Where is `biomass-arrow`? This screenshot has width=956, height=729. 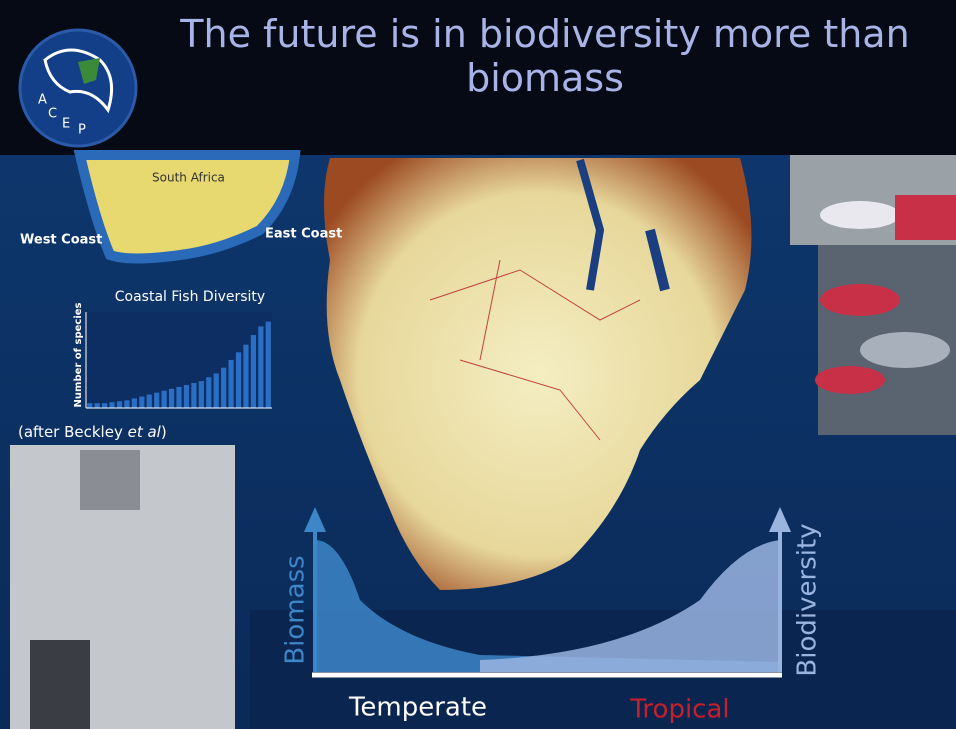 biomass-arrow is located at coordinates (315, 589).